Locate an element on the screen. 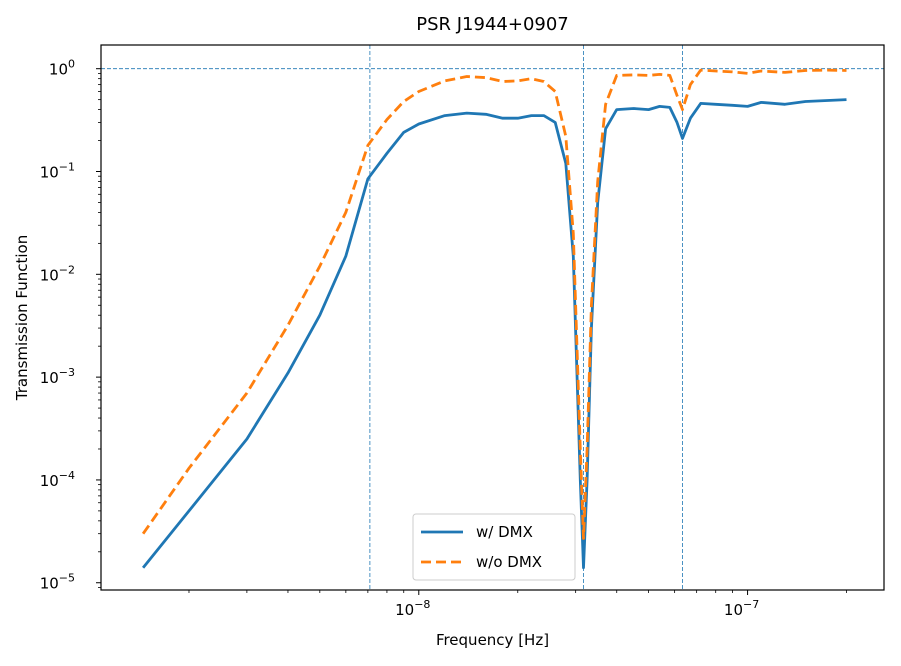  y-tick-label: 10⁻⁵ is located at coordinates (57, 582).